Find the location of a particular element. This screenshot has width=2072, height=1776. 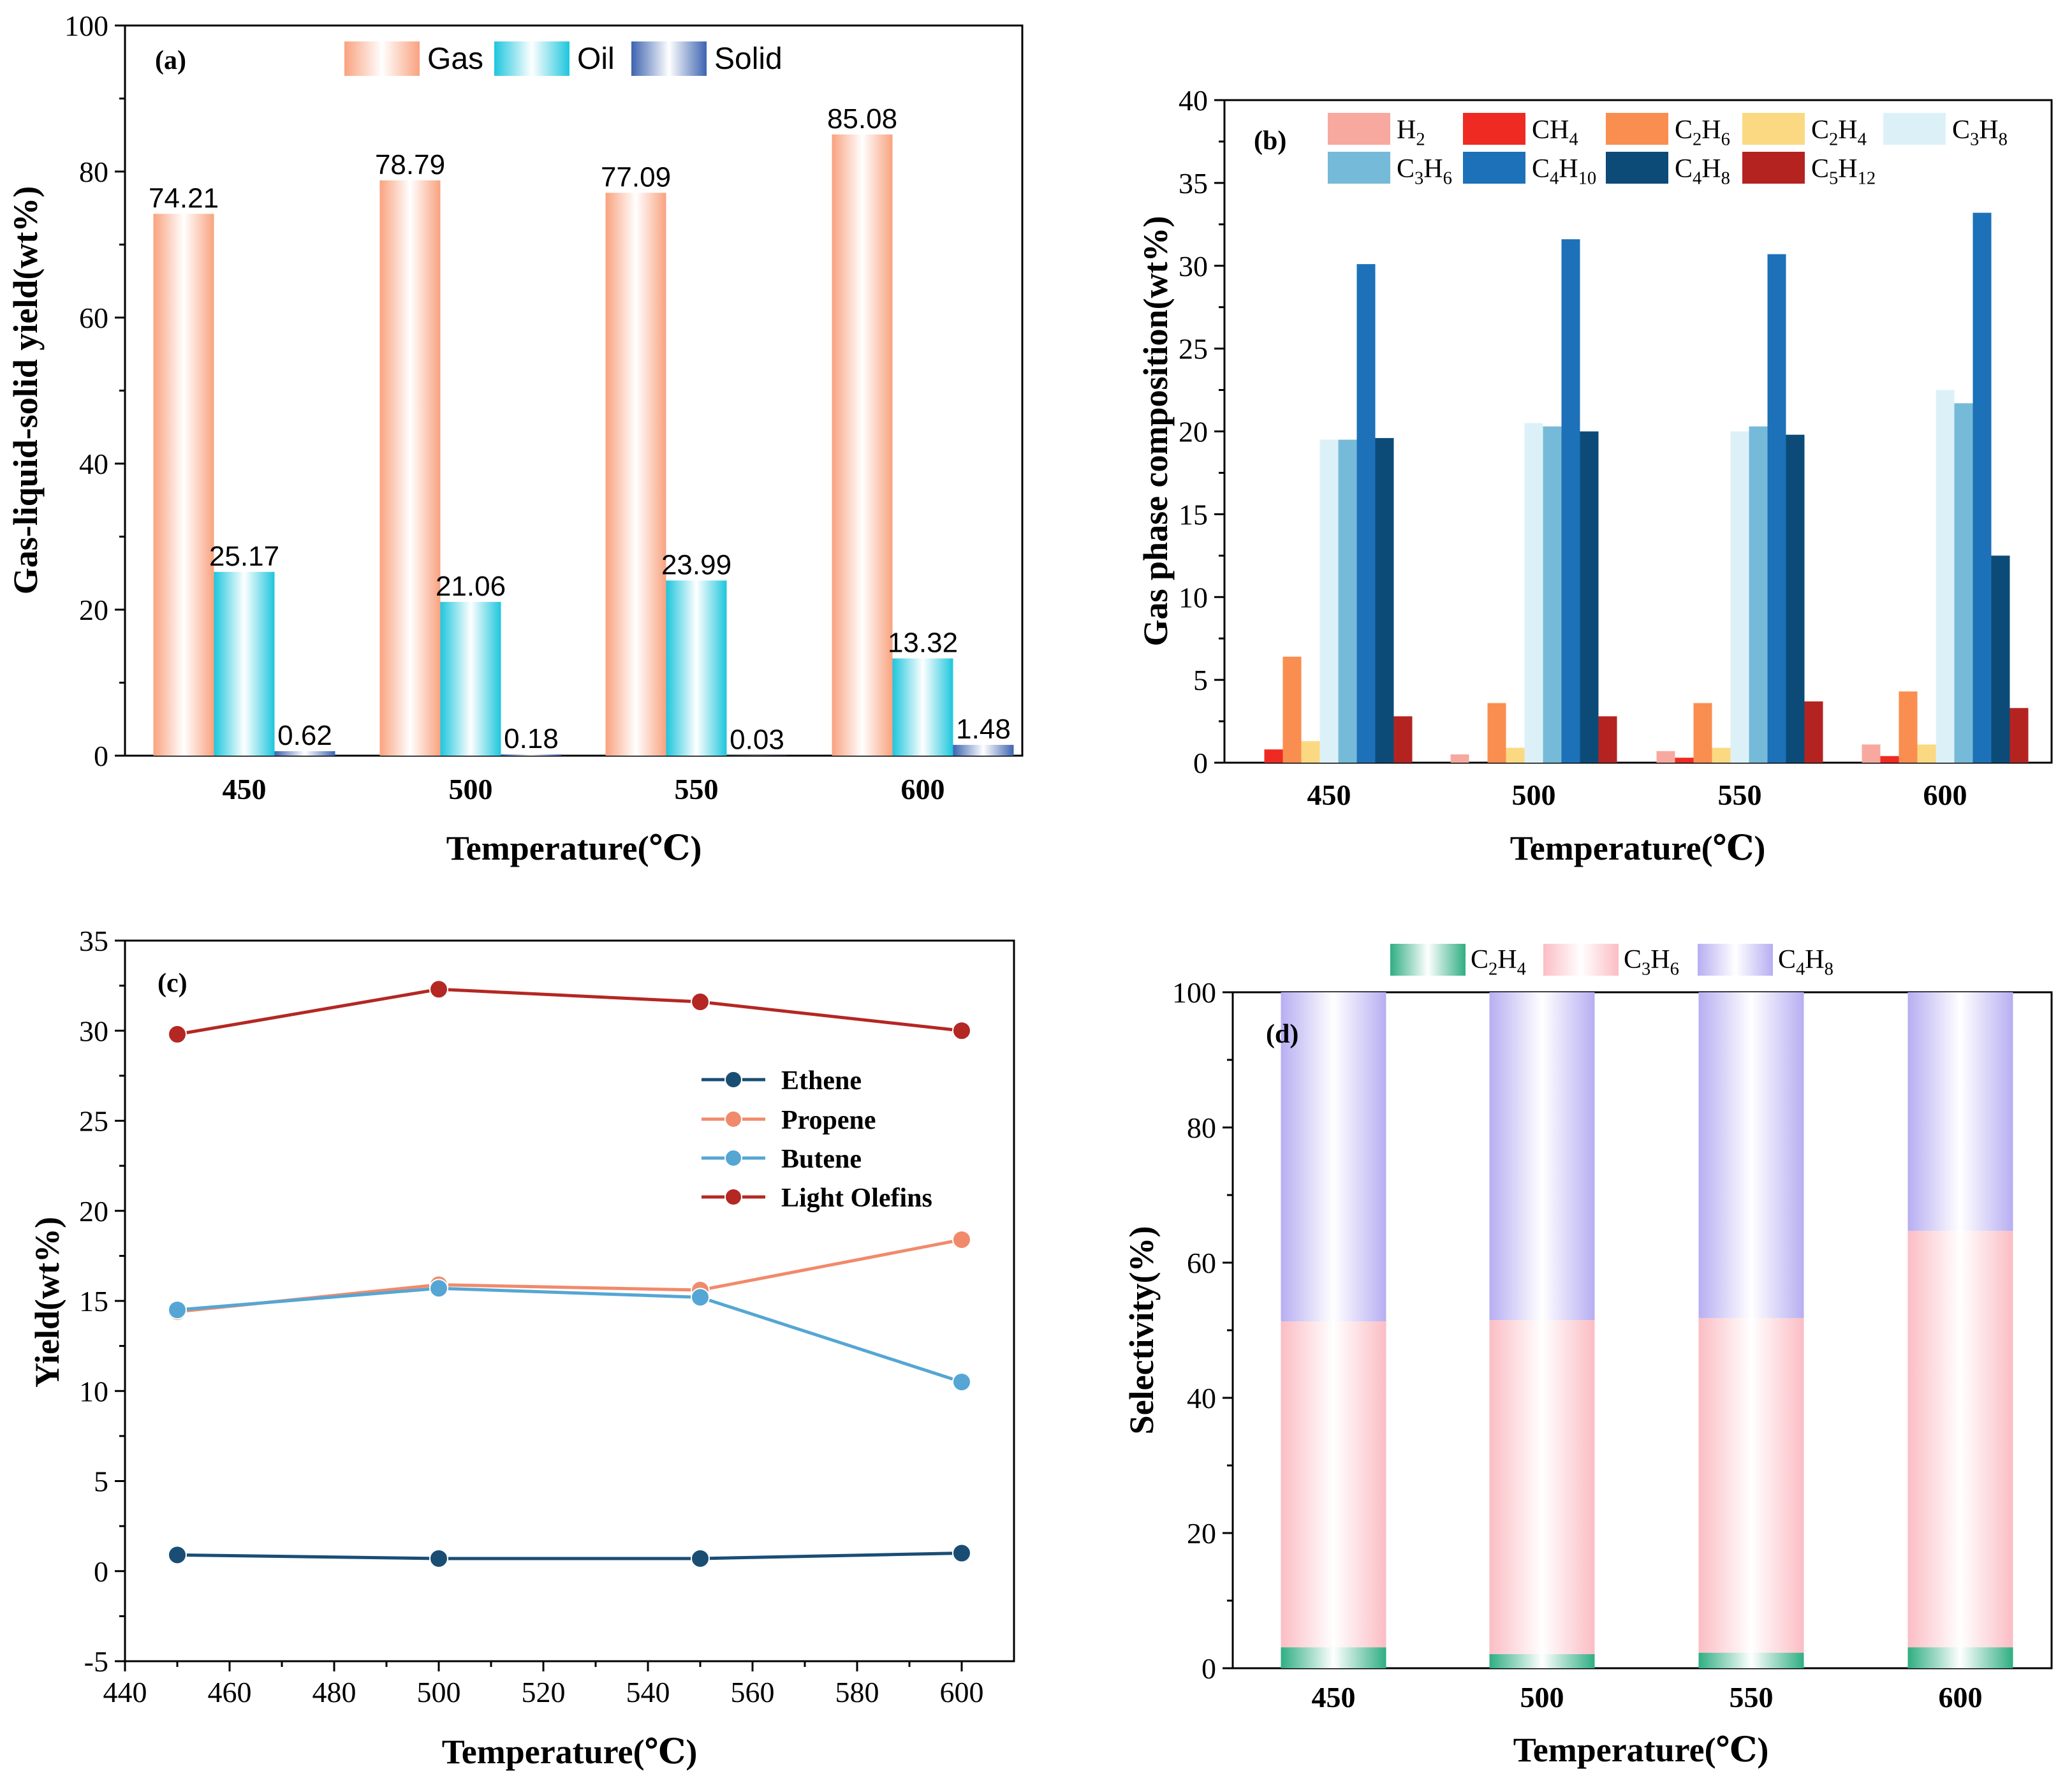

line-ethene is located at coordinates (569, 1556).